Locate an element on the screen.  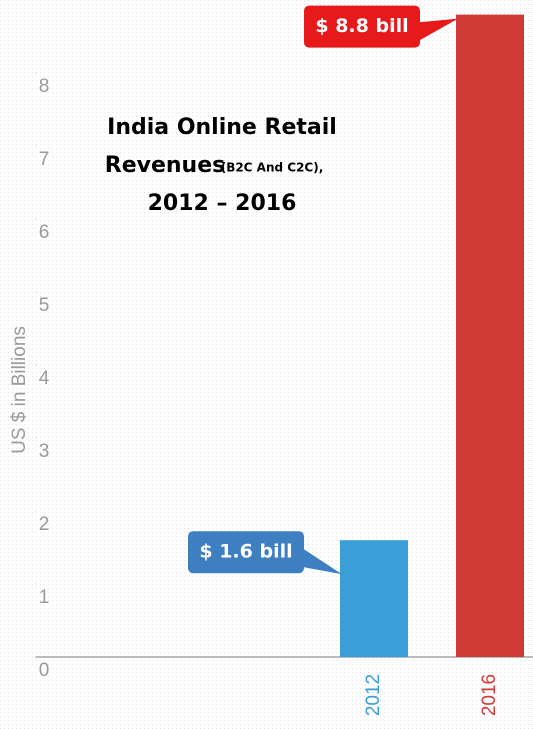
value-label: $ 8.8 bill is located at coordinates (361, 26).